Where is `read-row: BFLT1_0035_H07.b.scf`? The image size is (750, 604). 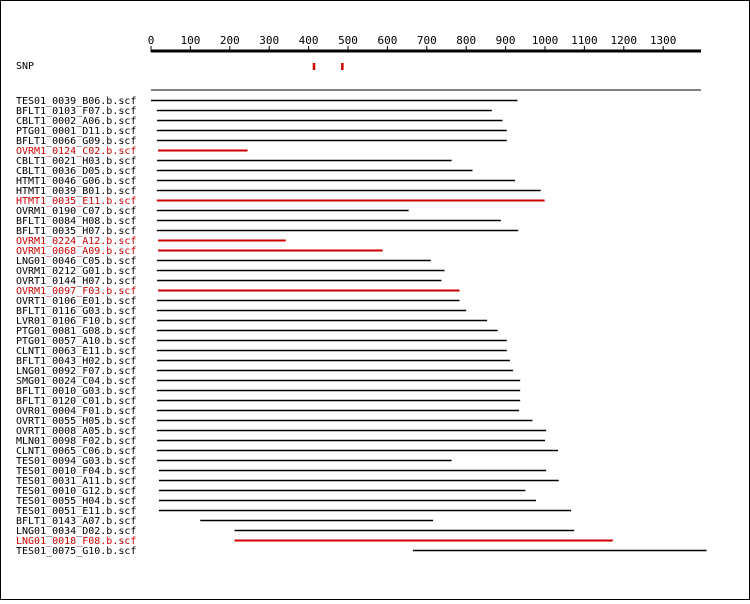 read-row: BFLT1_0035_H07.b.scf is located at coordinates (267, 231).